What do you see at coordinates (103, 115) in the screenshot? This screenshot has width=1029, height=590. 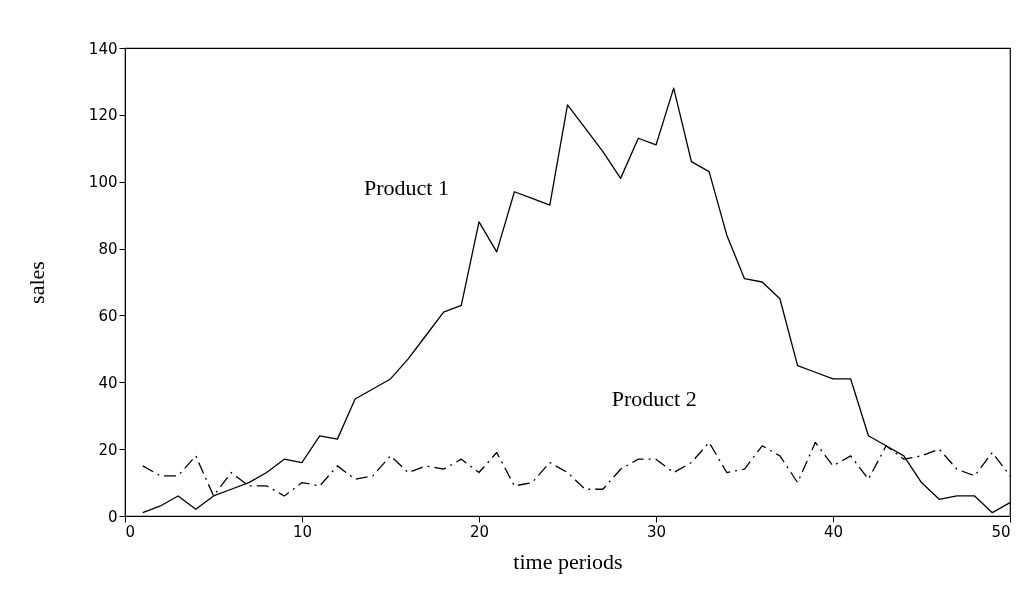 I see `y-tick-label: 120` at bounding box center [103, 115].